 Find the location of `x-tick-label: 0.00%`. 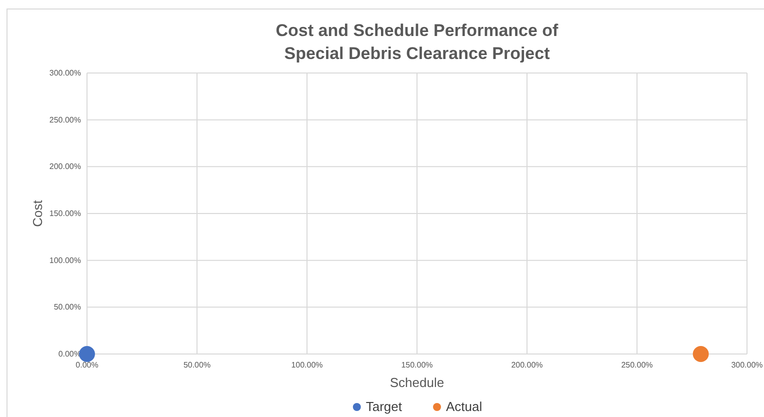

x-tick-label: 0.00% is located at coordinates (87, 365).